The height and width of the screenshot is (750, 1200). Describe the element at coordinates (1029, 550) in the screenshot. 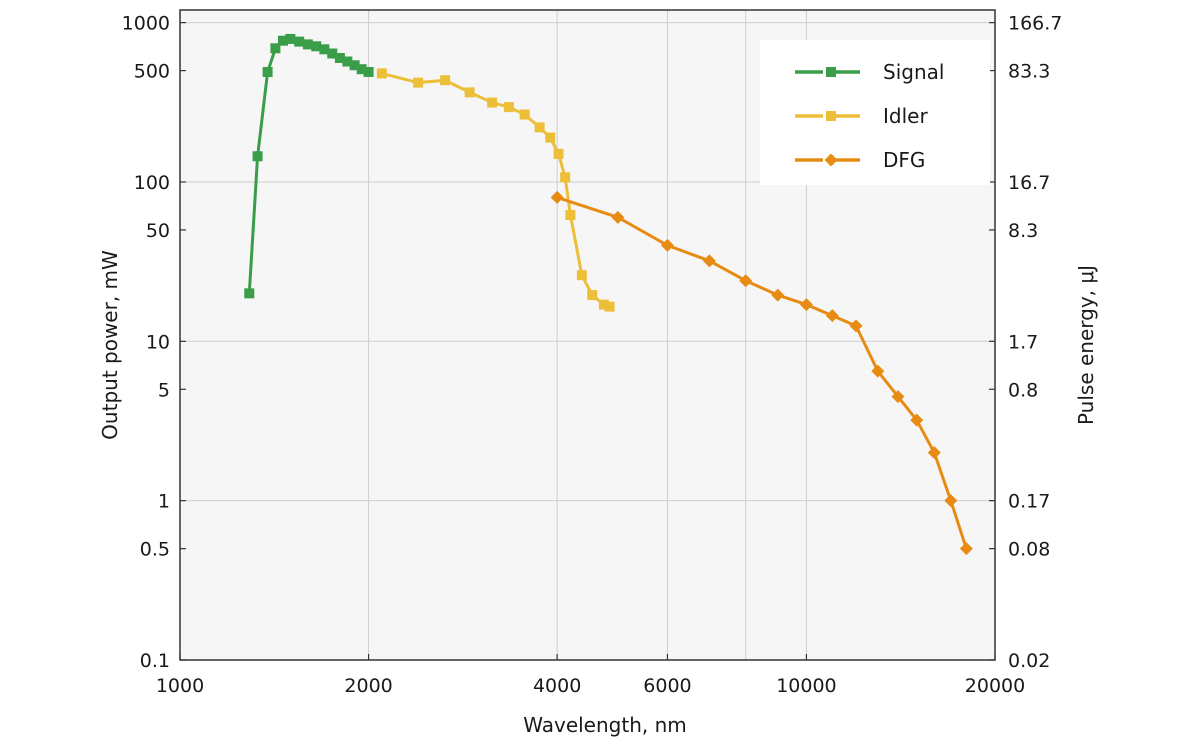

I see `y2-tick-label: 0.08` at that location.